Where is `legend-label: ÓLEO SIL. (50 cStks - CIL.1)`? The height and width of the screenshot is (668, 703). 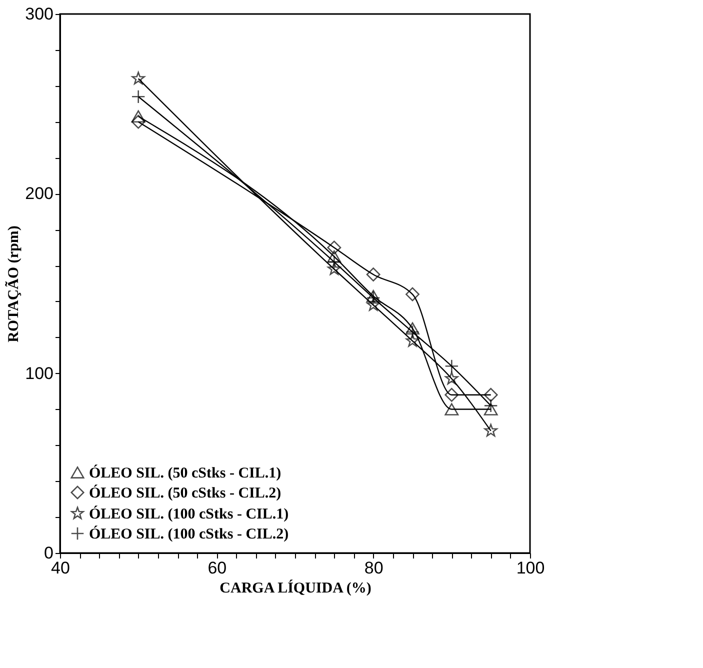
legend-label: ÓLEO SIL. (50 cStks - CIL.1) is located at coordinates (185, 473).